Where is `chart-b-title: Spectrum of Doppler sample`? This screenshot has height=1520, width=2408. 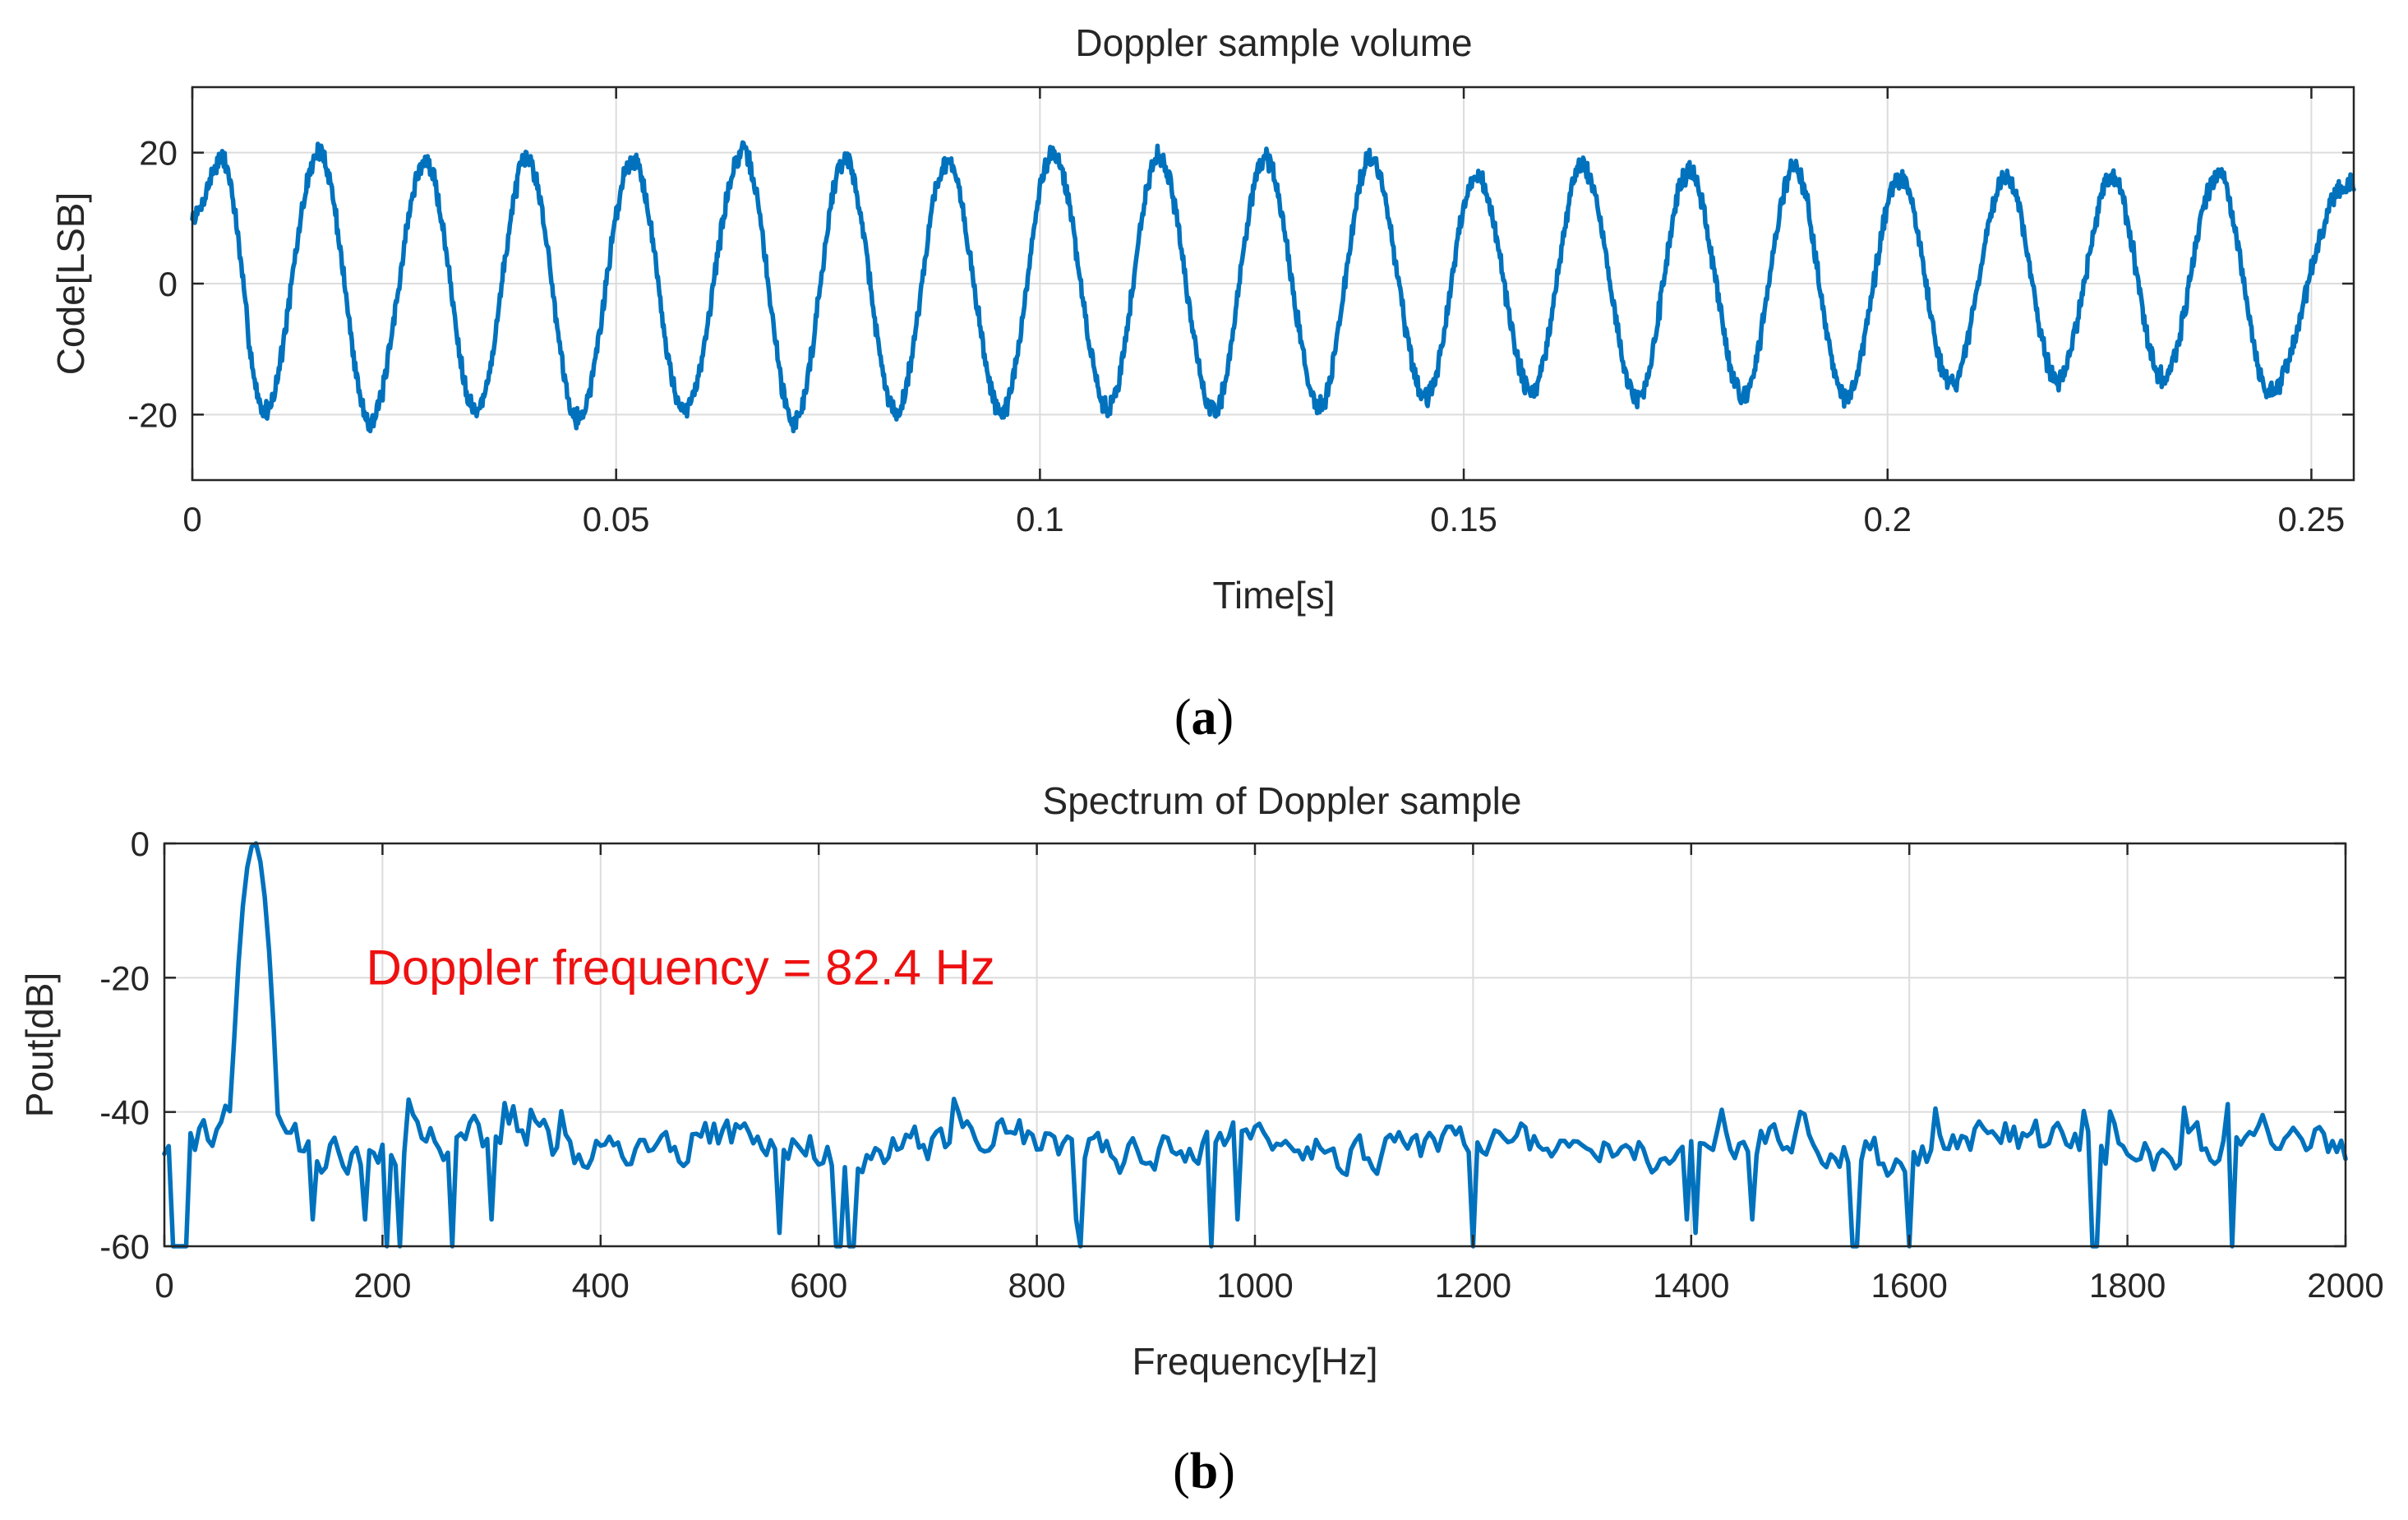
chart-b-title: Spectrum of Doppler sample is located at coordinates (1282, 800).